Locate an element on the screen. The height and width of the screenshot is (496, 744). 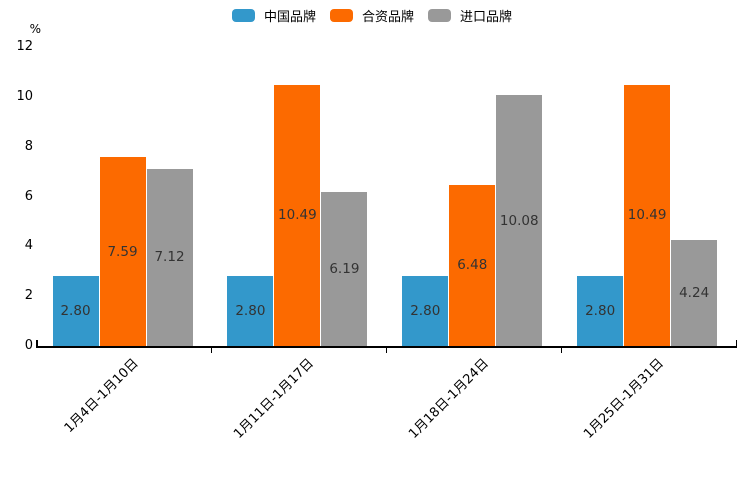
y-tick-label: 0 is located at coordinates (28, 345).